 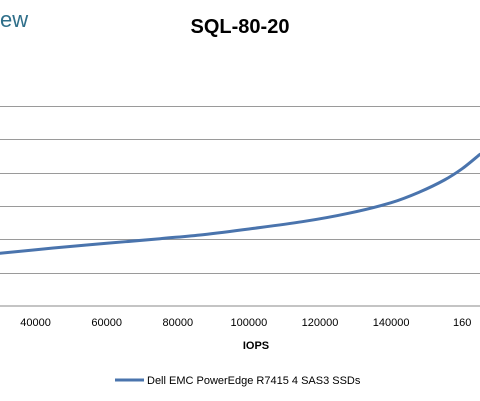 I want to click on legend: Dell EMC PowerEdge R7415 4 SAS3 SSDs, so click(x=238, y=381).